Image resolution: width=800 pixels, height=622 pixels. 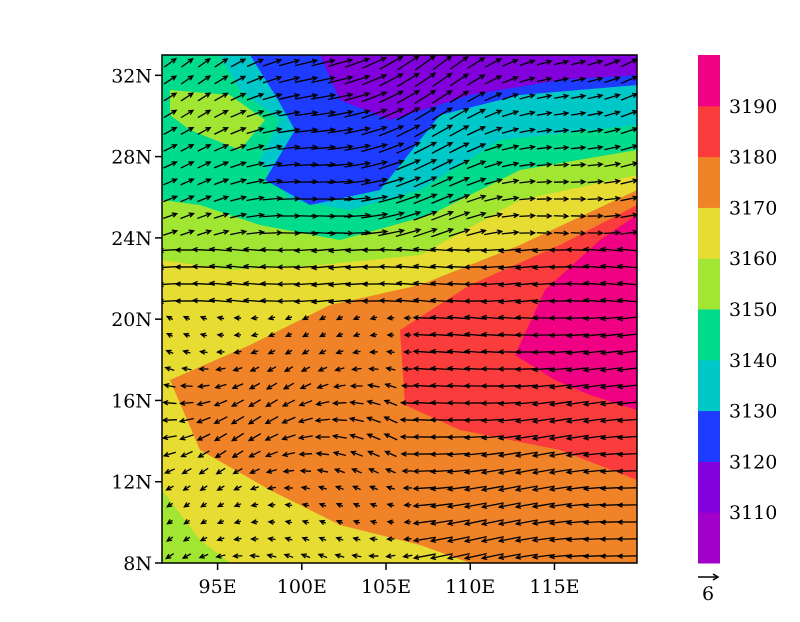 I want to click on y-tick-label: 32N, so click(x=131, y=76).